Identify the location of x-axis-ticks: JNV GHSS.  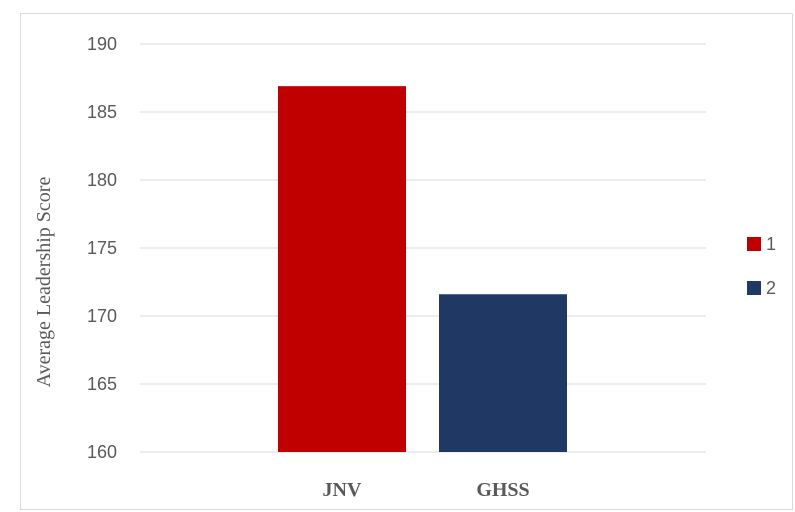
(426, 490).